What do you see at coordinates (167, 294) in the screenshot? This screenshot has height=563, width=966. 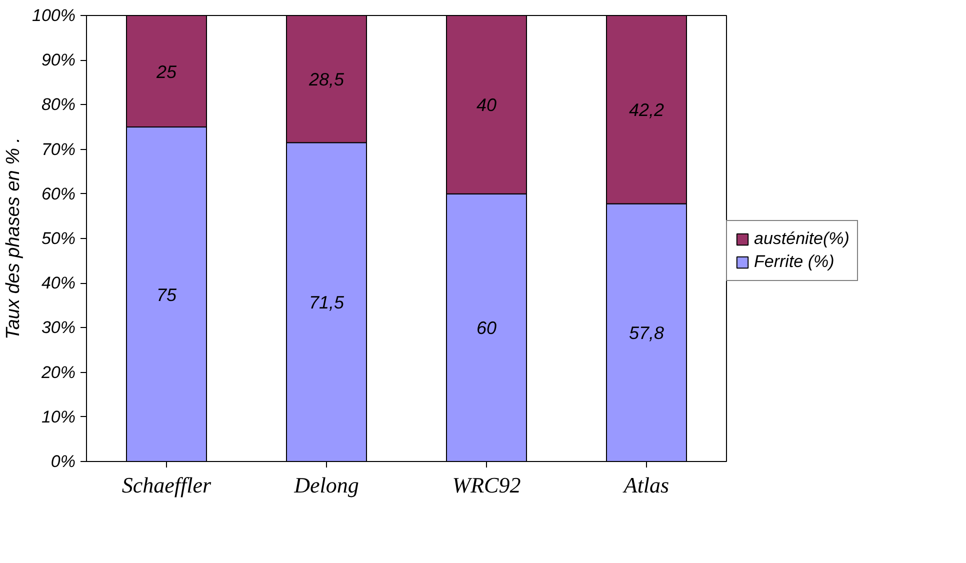 I see `data-label: 75` at bounding box center [167, 294].